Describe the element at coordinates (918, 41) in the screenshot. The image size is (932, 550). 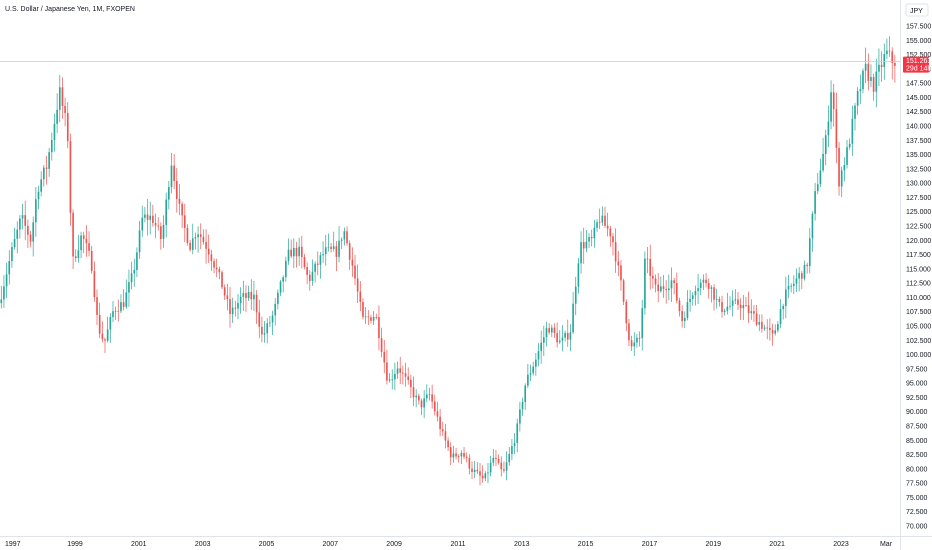
I see `price-axis-tick-label: 155.000` at that location.